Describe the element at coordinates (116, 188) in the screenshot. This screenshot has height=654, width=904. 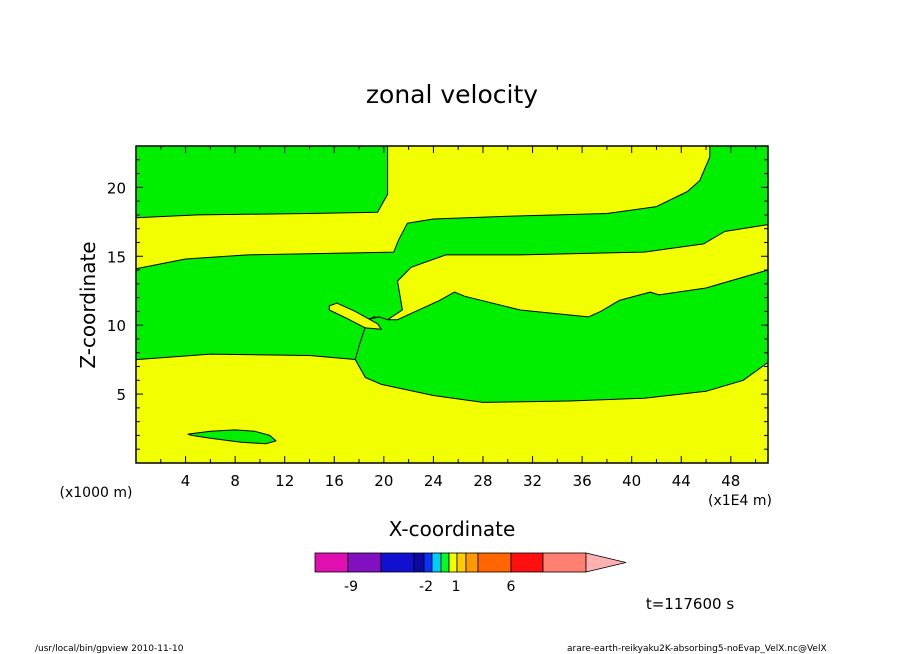
I see `y-tick-label: 20` at that location.